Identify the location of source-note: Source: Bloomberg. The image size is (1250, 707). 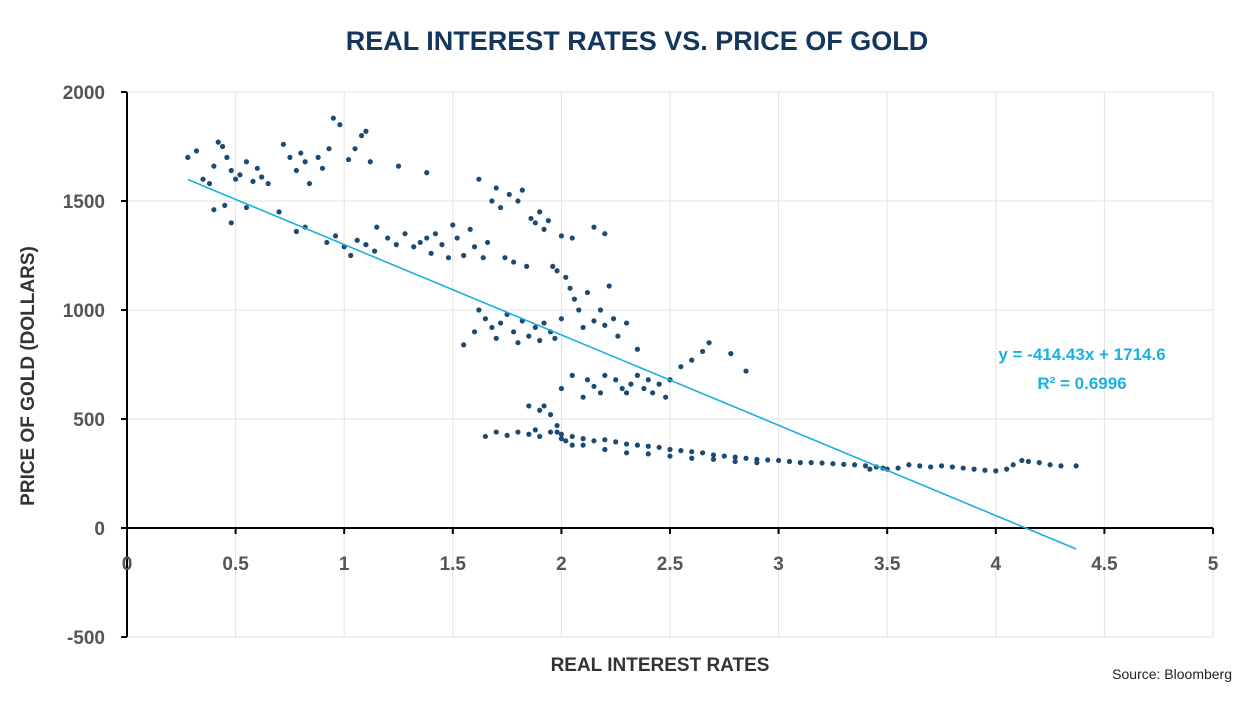
(1172, 674).